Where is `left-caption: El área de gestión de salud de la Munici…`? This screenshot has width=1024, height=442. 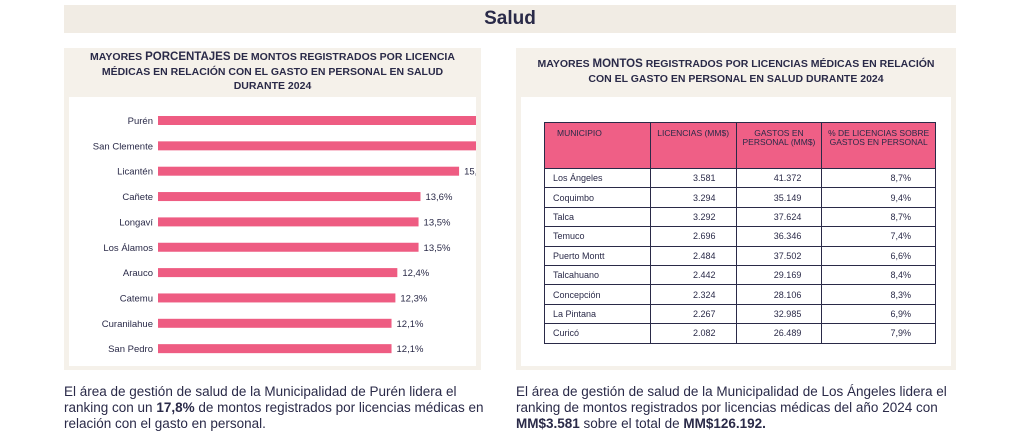
left-caption: El área de gestión de salud de la Munici… is located at coordinates (279, 407).